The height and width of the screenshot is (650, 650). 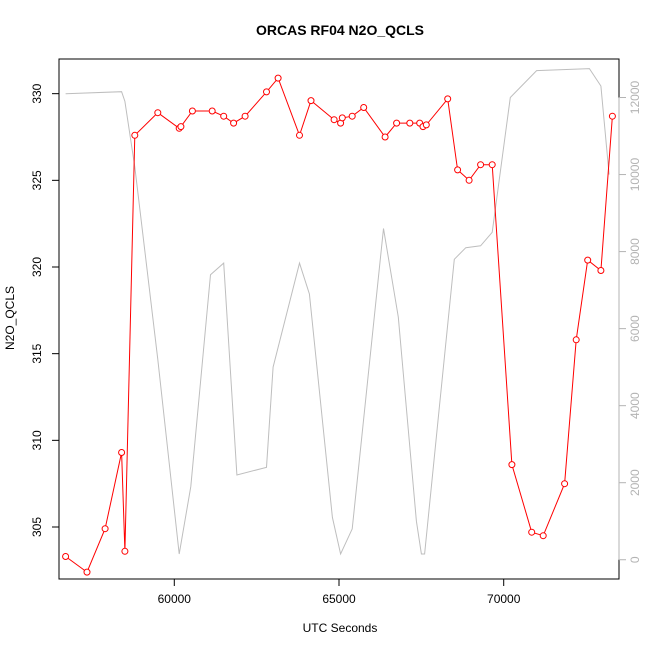 I want to click on y2-tick-label: 0, so click(x=635, y=559).